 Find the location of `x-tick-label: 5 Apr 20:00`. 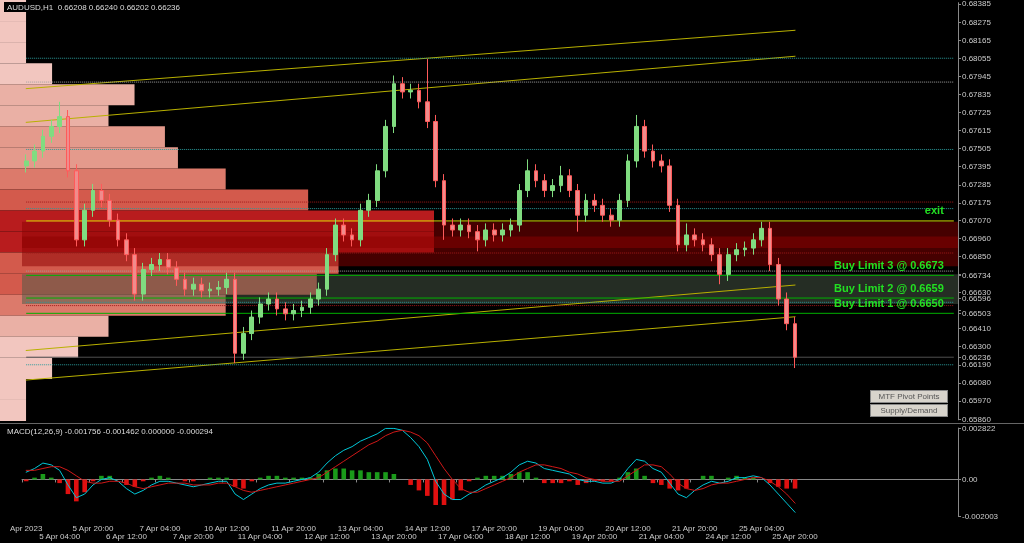

x-tick-label: 5 Apr 20:00 is located at coordinates (93, 528).